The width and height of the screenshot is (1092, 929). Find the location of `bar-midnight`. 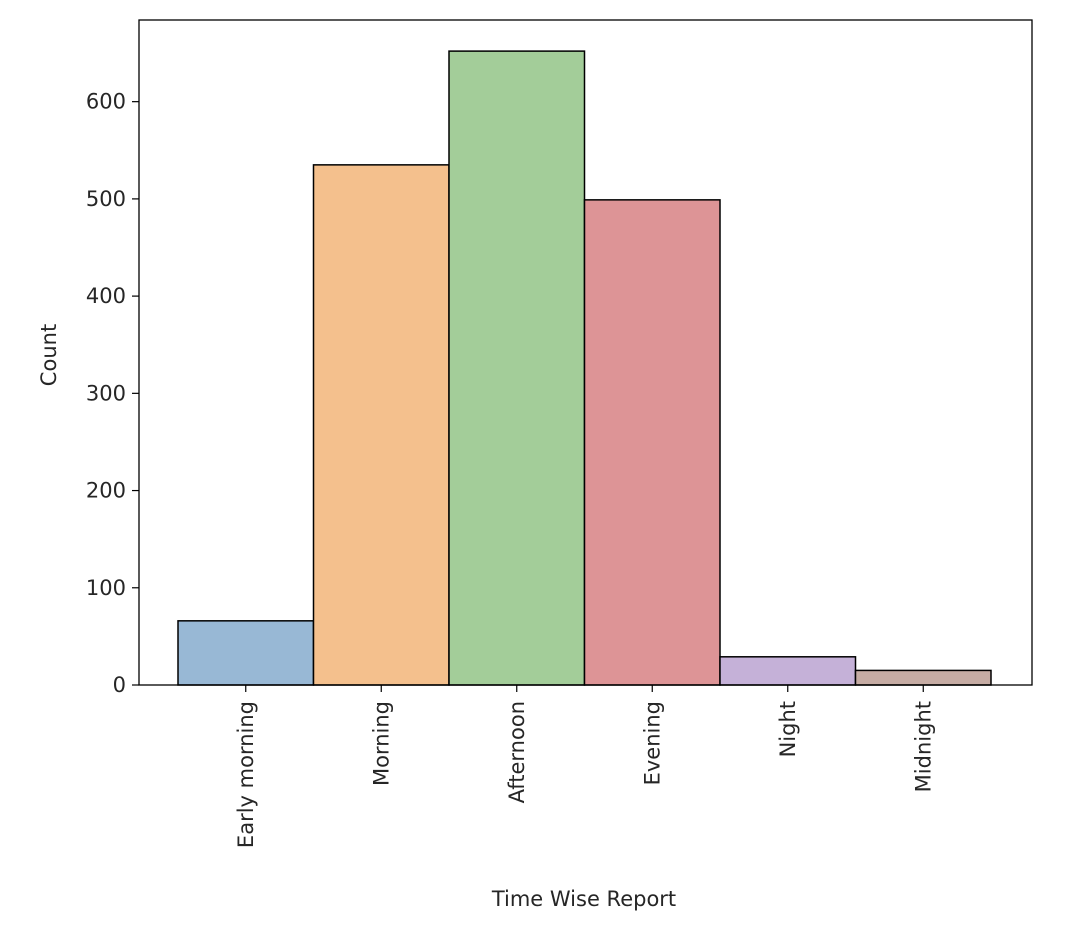

bar-midnight is located at coordinates (923, 677).